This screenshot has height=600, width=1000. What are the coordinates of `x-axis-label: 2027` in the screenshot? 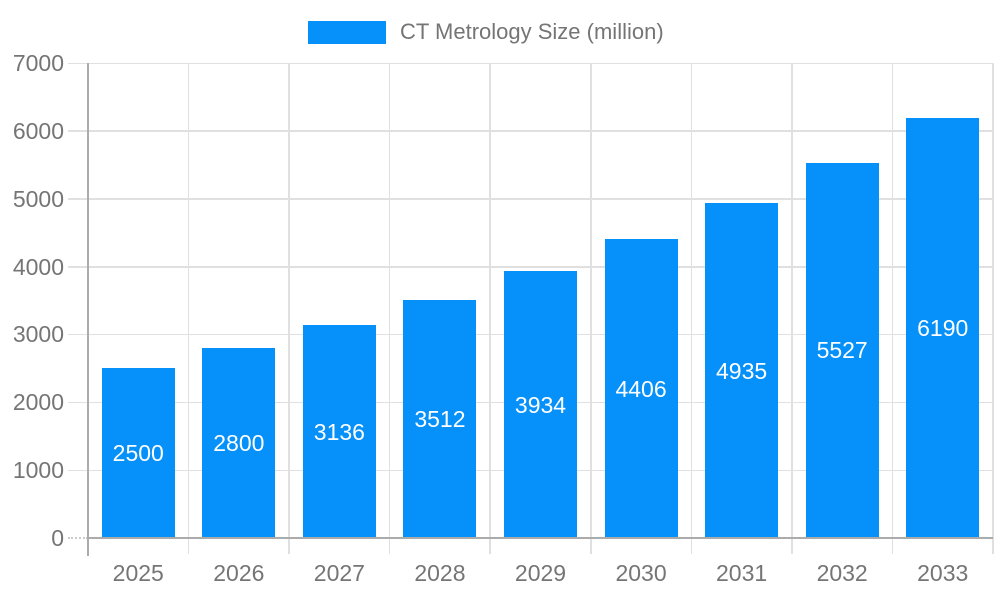 It's located at (339, 573).